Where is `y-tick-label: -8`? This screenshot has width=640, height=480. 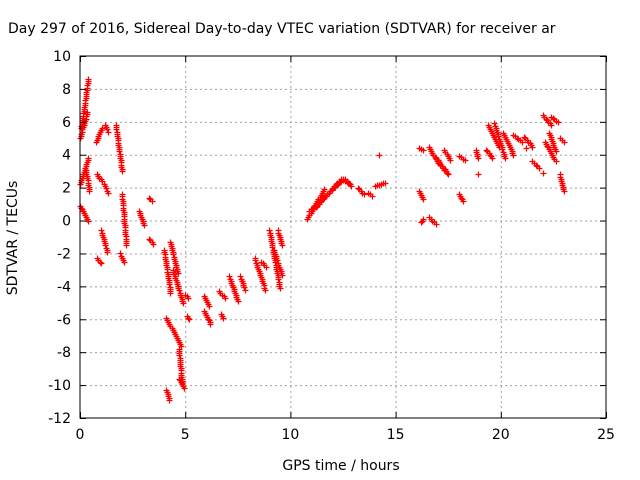
y-tick-label: -8 is located at coordinates (64, 353).